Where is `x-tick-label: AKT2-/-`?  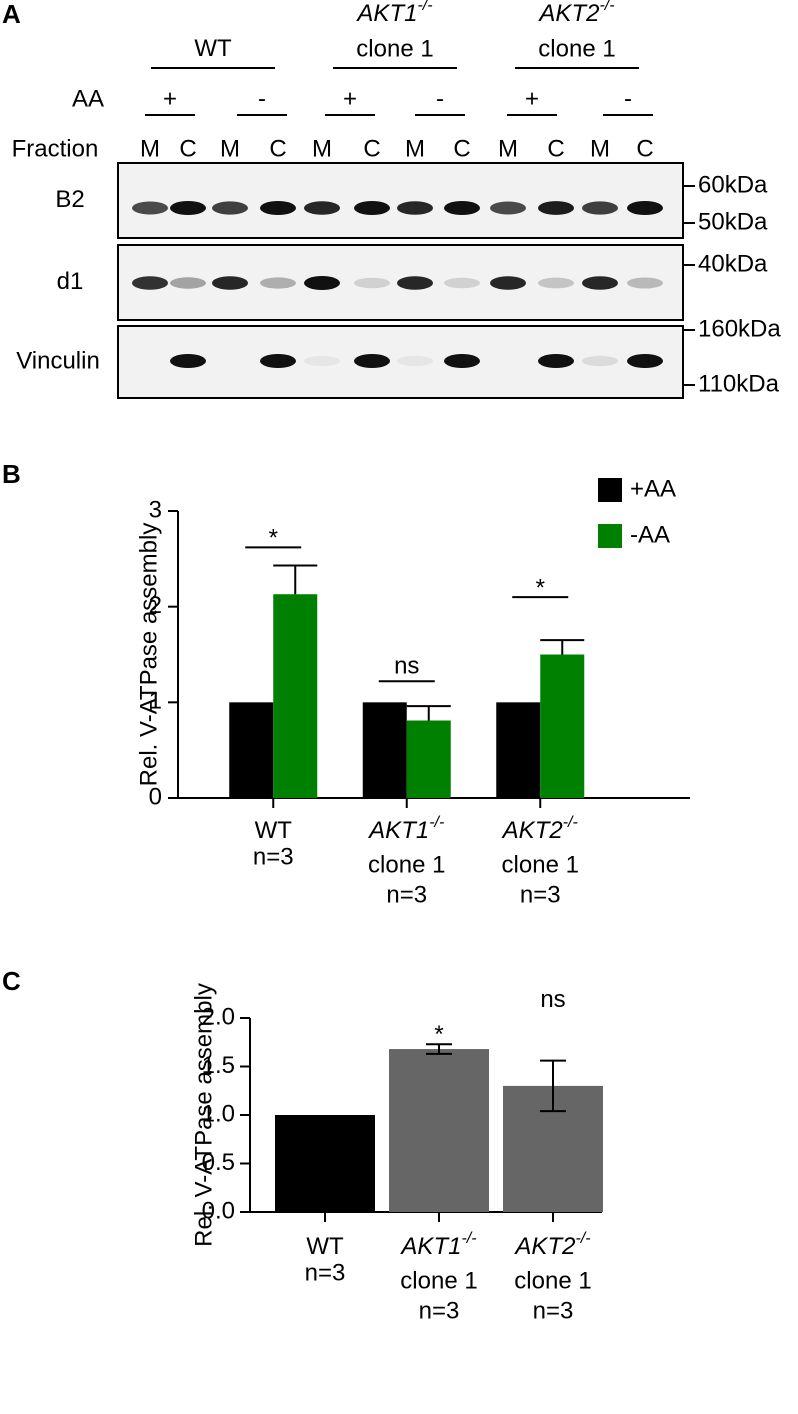
x-tick-label: AKT2-/- is located at coordinates (551, 1245).